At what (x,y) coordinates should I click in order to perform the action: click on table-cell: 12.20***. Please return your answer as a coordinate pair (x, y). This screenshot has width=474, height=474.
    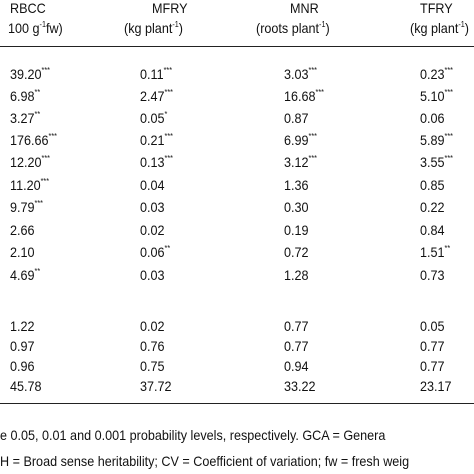
    Looking at the image, I should click on (30, 162).